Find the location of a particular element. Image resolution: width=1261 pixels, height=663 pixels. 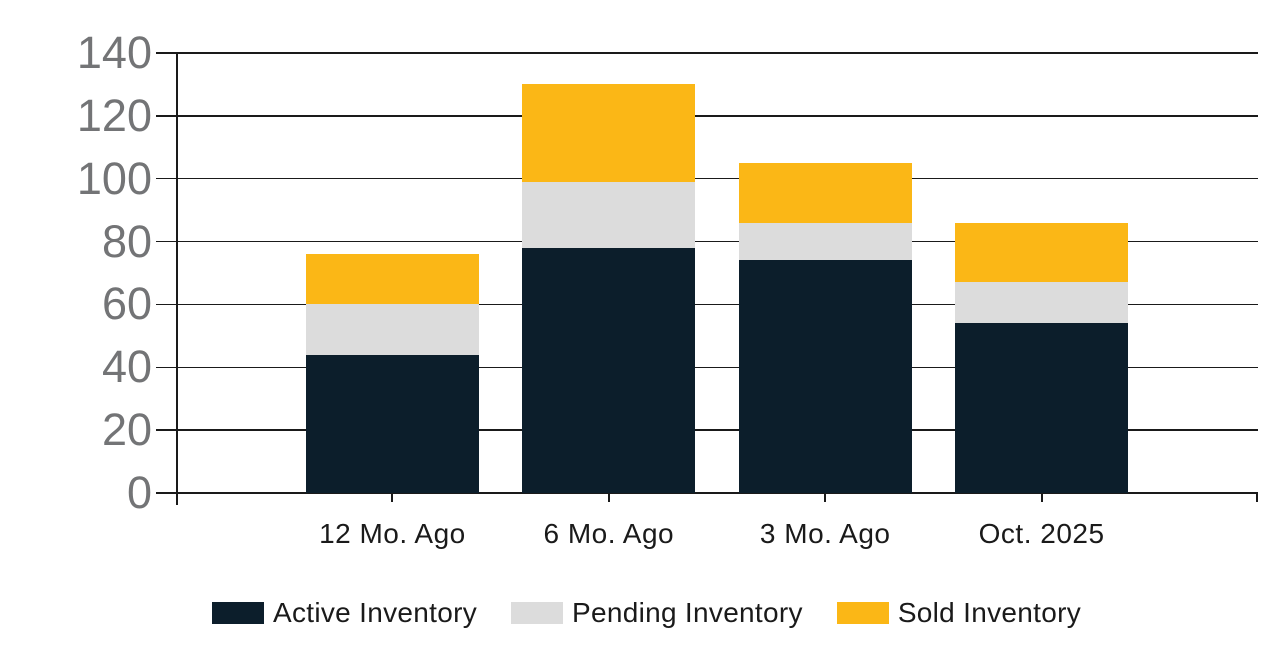

y-axis-line is located at coordinates (177, 279).